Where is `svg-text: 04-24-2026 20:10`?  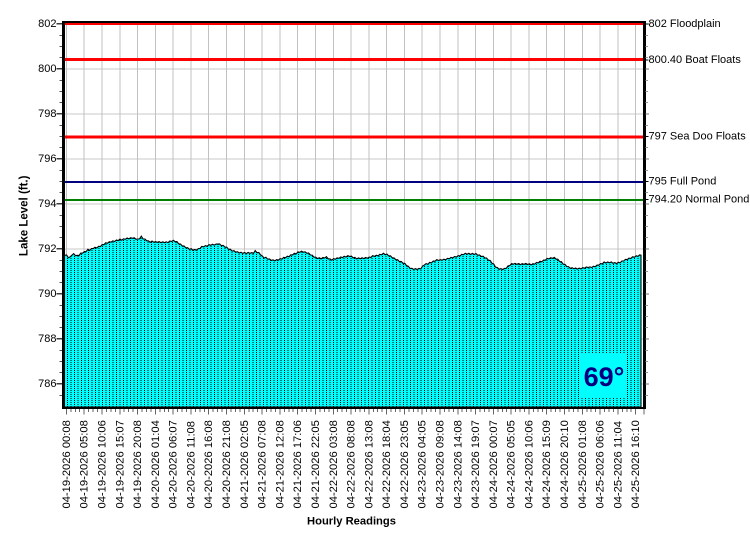
svg-text: 04-24-2026 20:10 is located at coordinates (565, 464).